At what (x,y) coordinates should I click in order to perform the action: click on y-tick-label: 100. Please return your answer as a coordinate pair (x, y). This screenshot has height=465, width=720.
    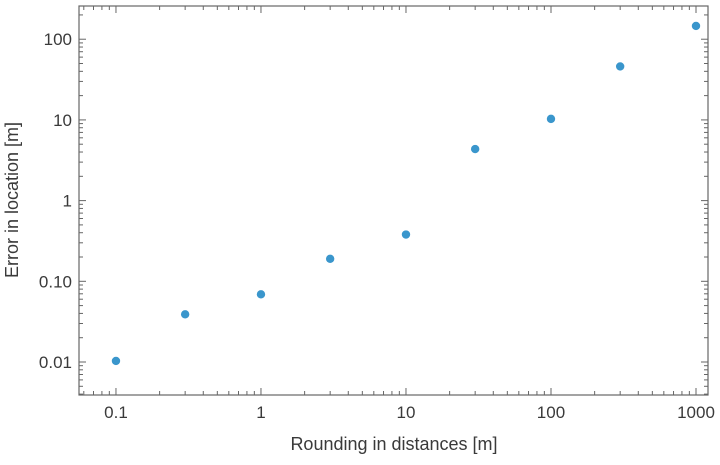
    Looking at the image, I should click on (58, 39).